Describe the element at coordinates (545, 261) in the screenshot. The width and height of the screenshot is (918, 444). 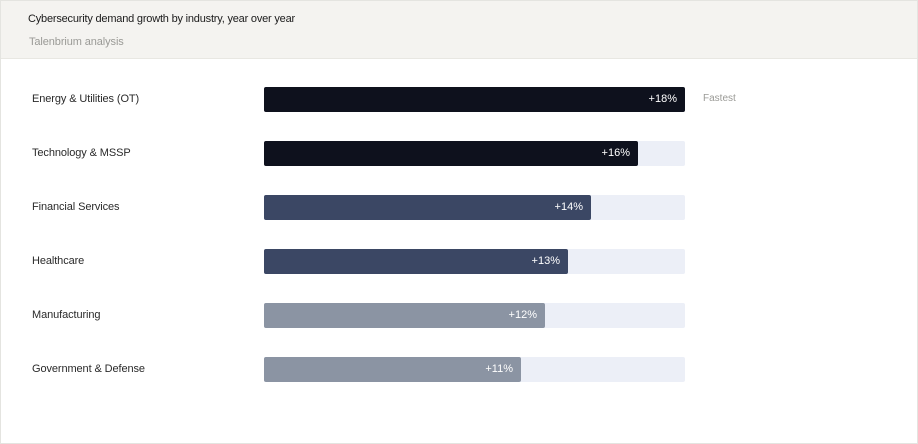
I see `bar-value-label: +13%` at that location.